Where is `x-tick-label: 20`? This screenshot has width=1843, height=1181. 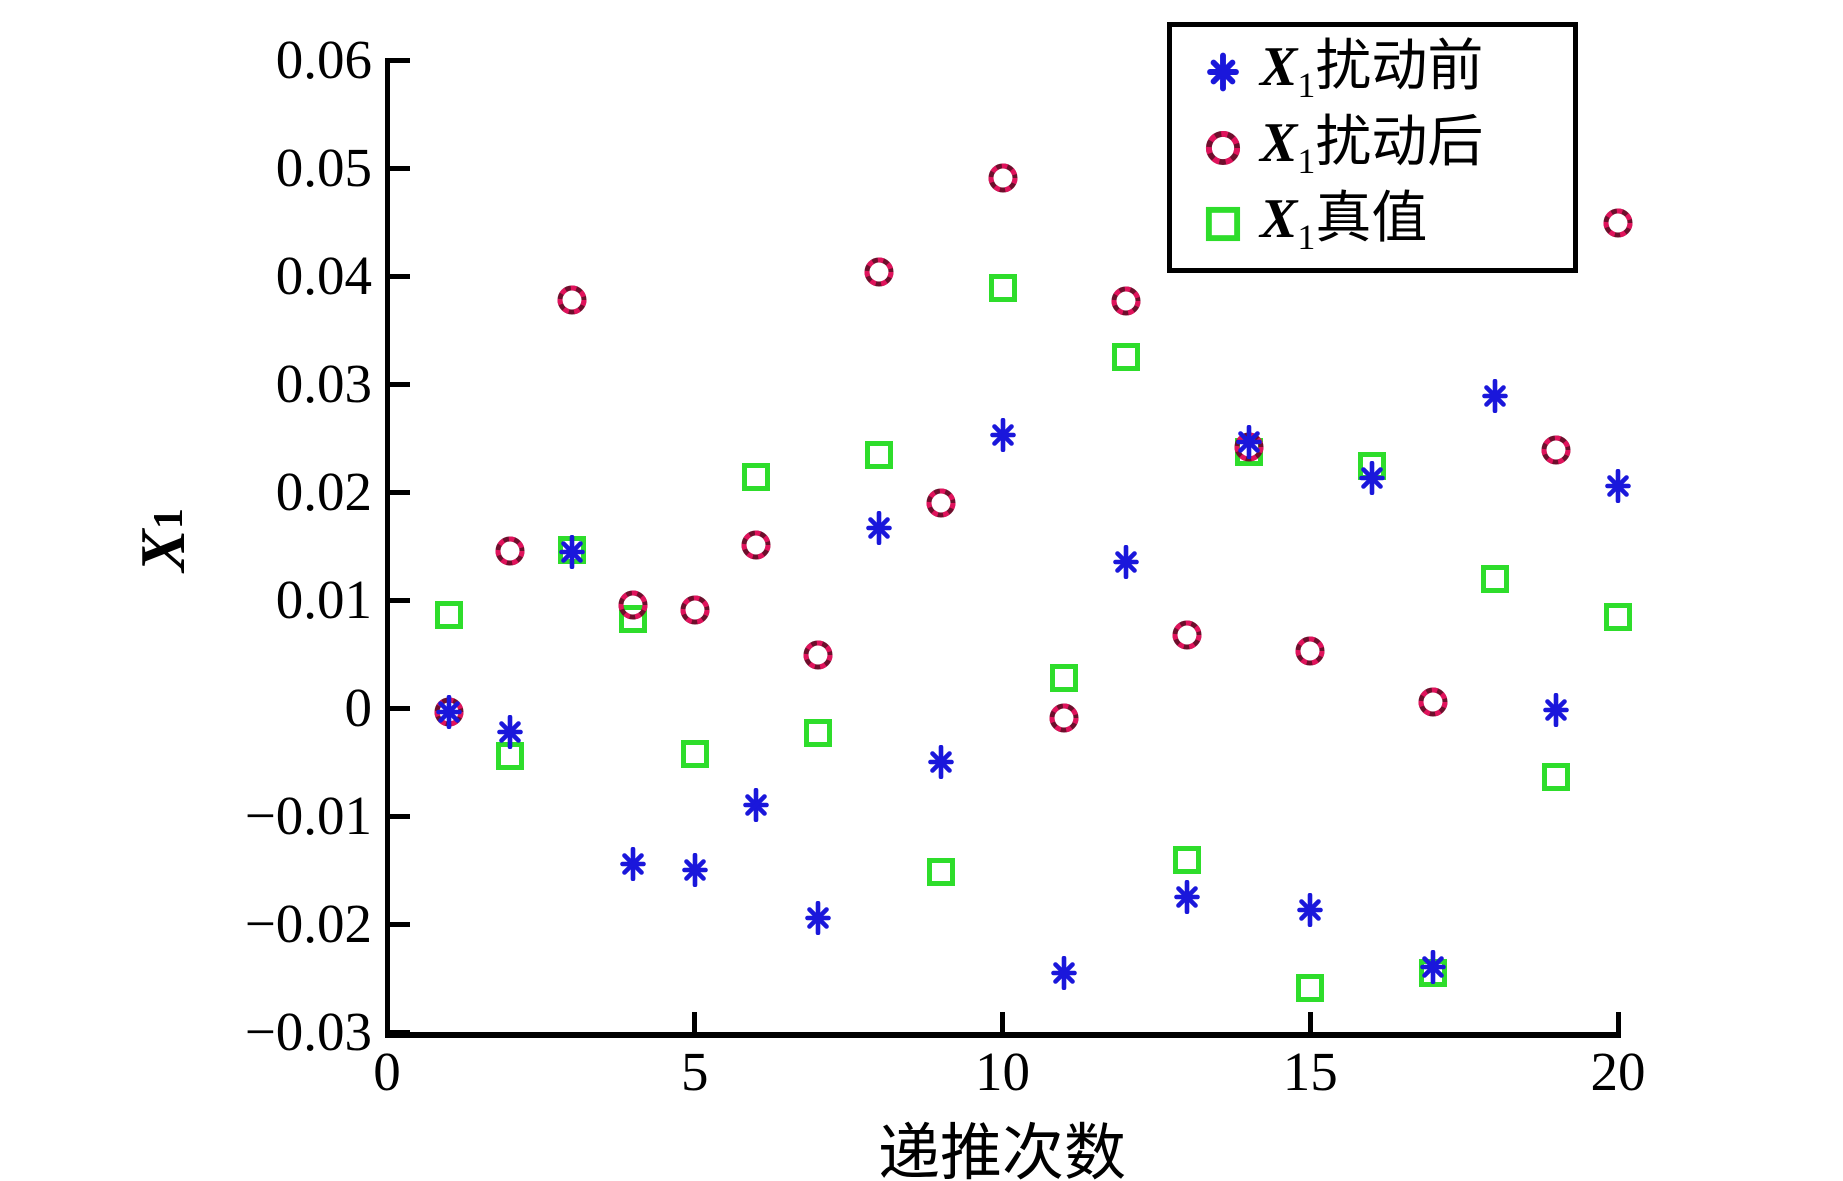 x-tick-label: 20 is located at coordinates (1618, 1071).